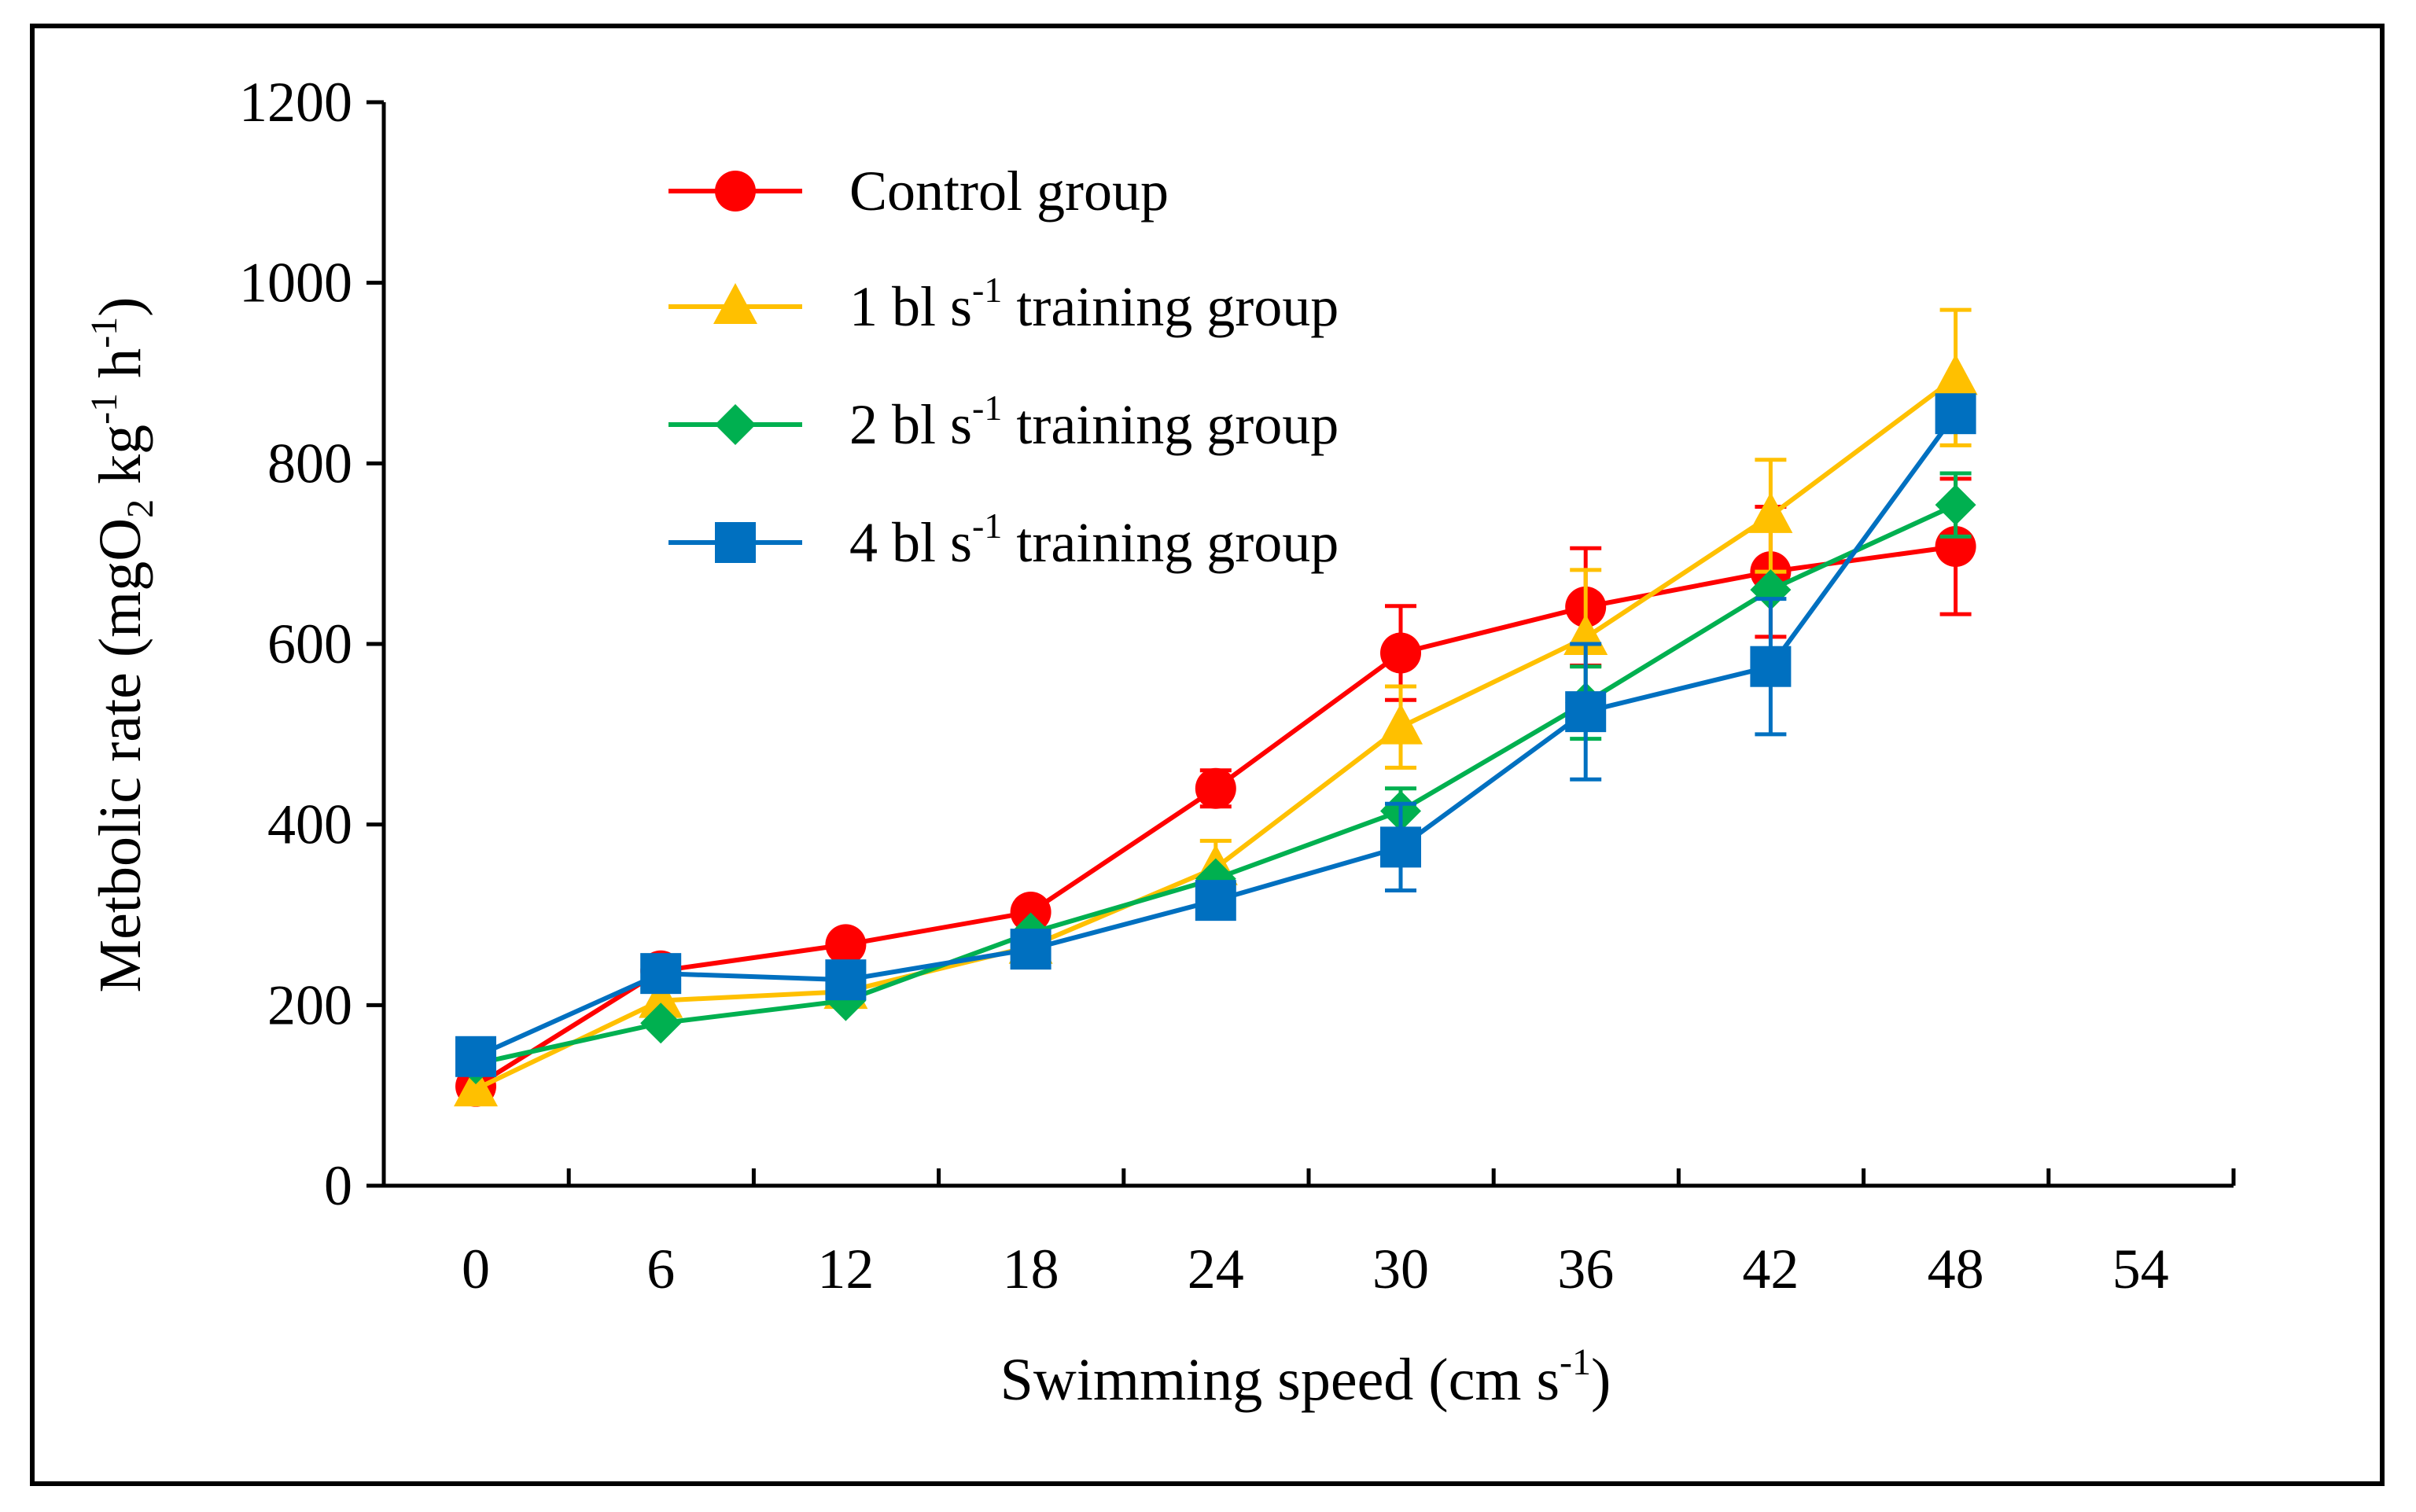 The image size is (2416, 1512). What do you see at coordinates (2140, 1269) in the screenshot?
I see `x-tick-label: 54` at bounding box center [2140, 1269].